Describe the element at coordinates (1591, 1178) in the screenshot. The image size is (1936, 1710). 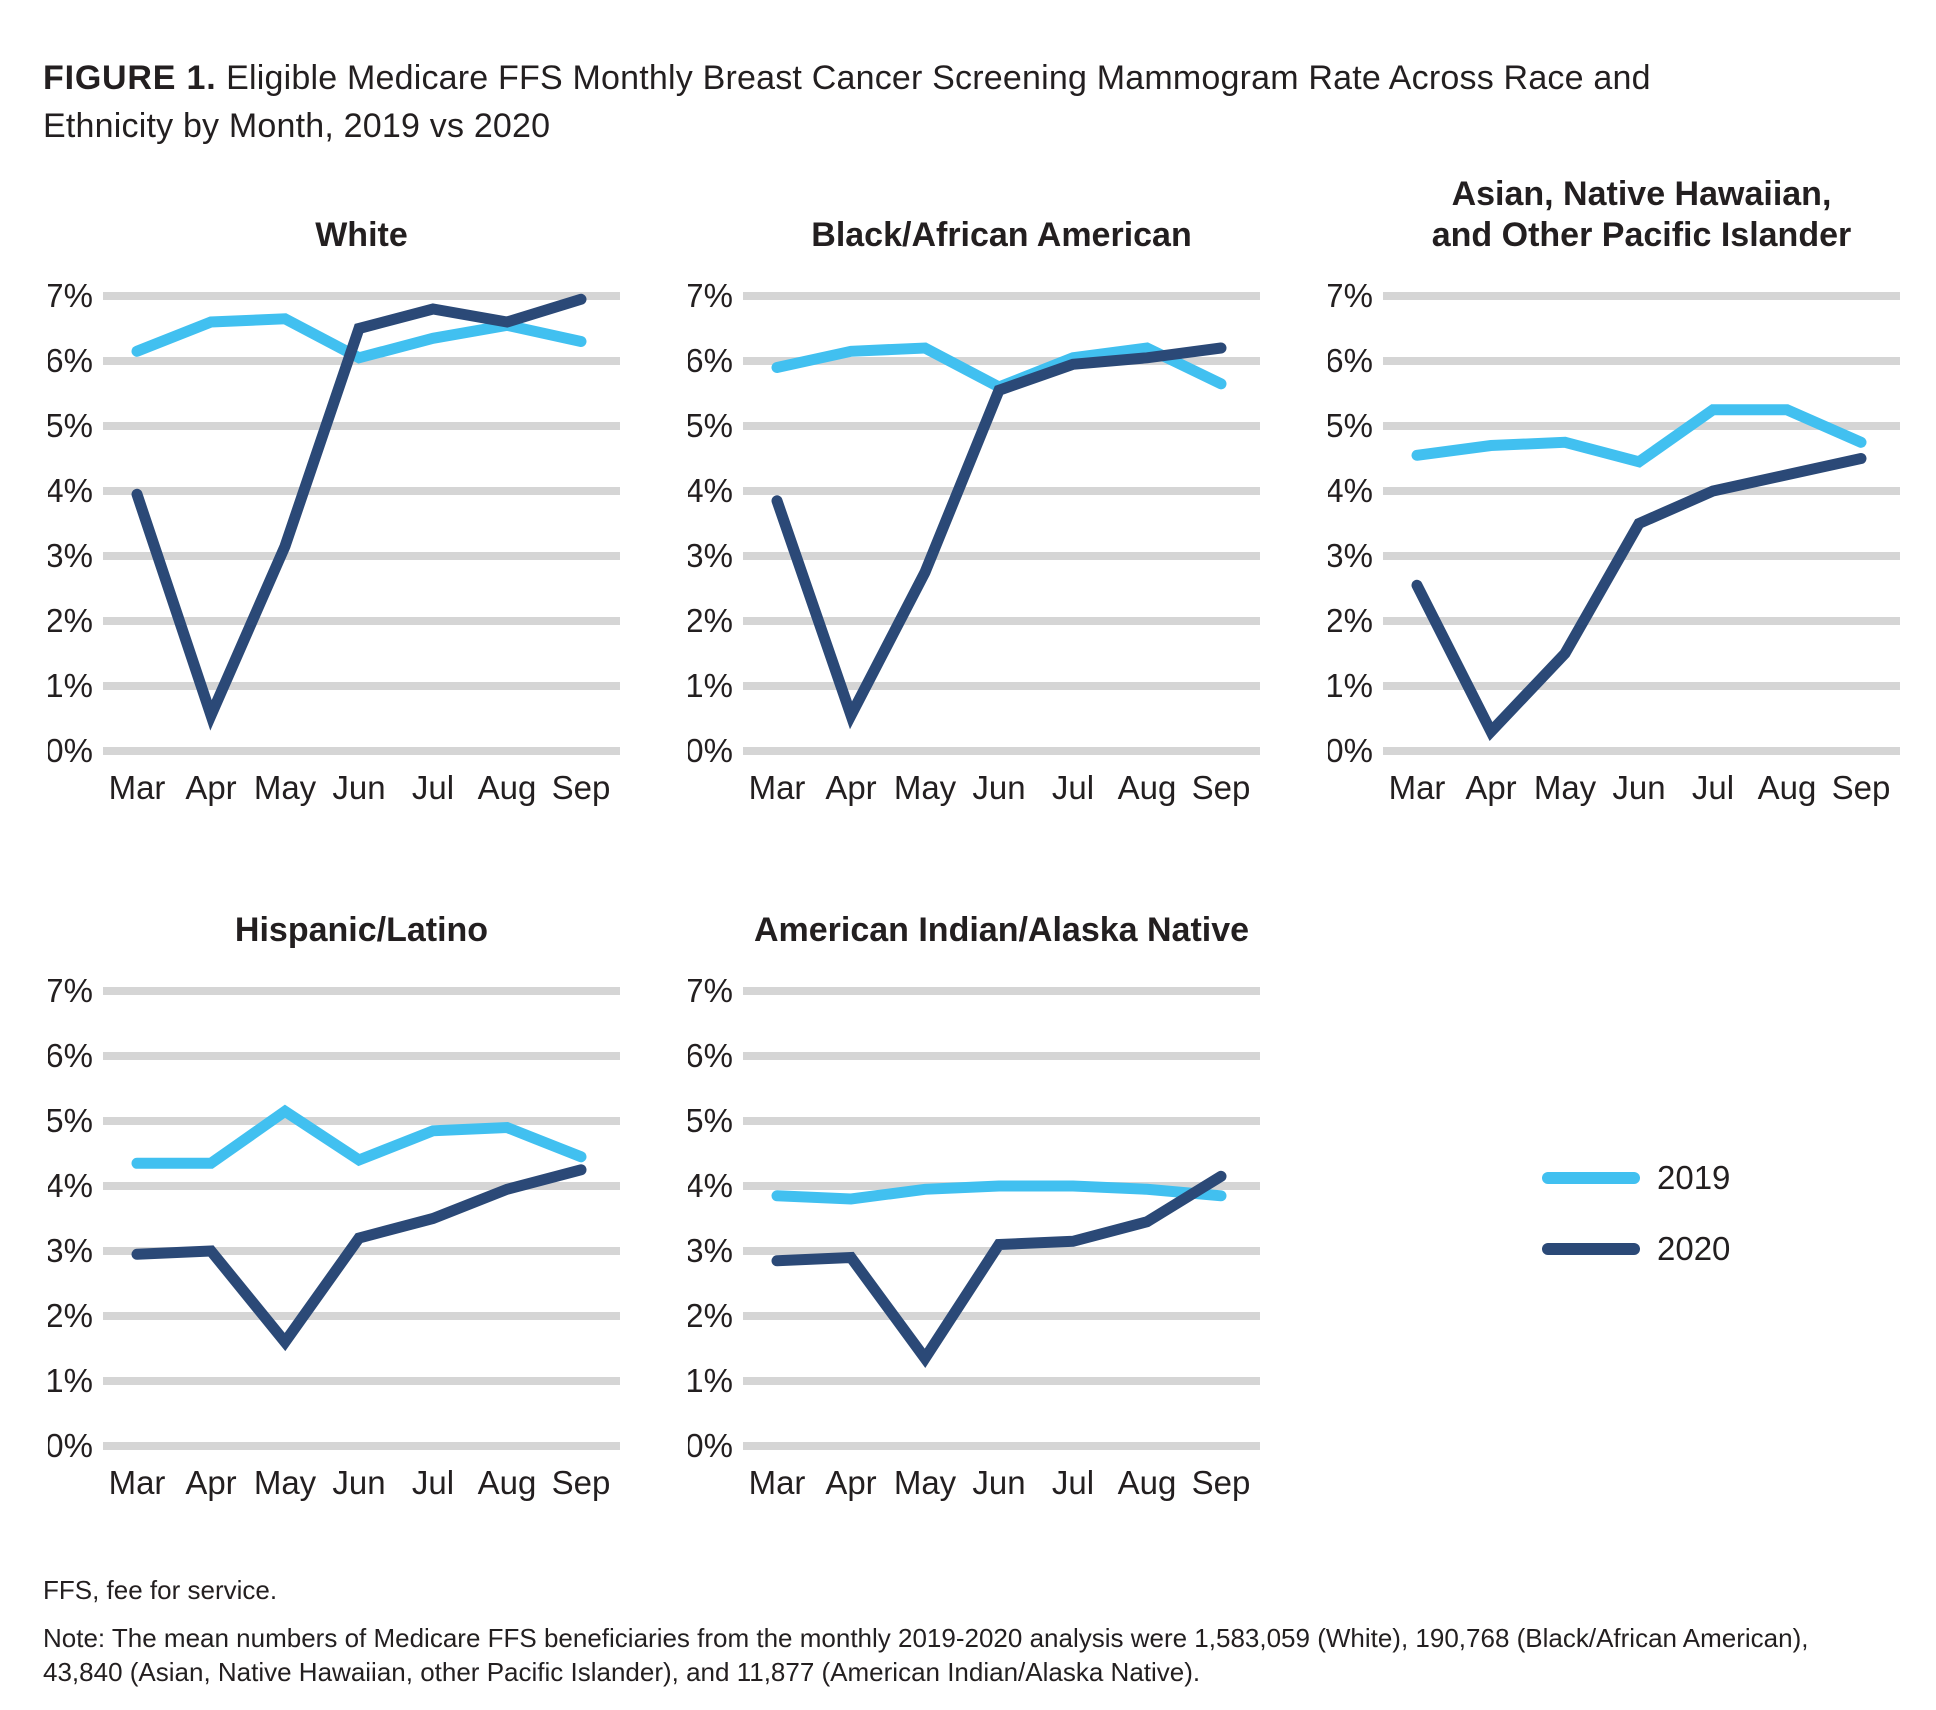
I see `legend-line-swatch-2019` at that location.